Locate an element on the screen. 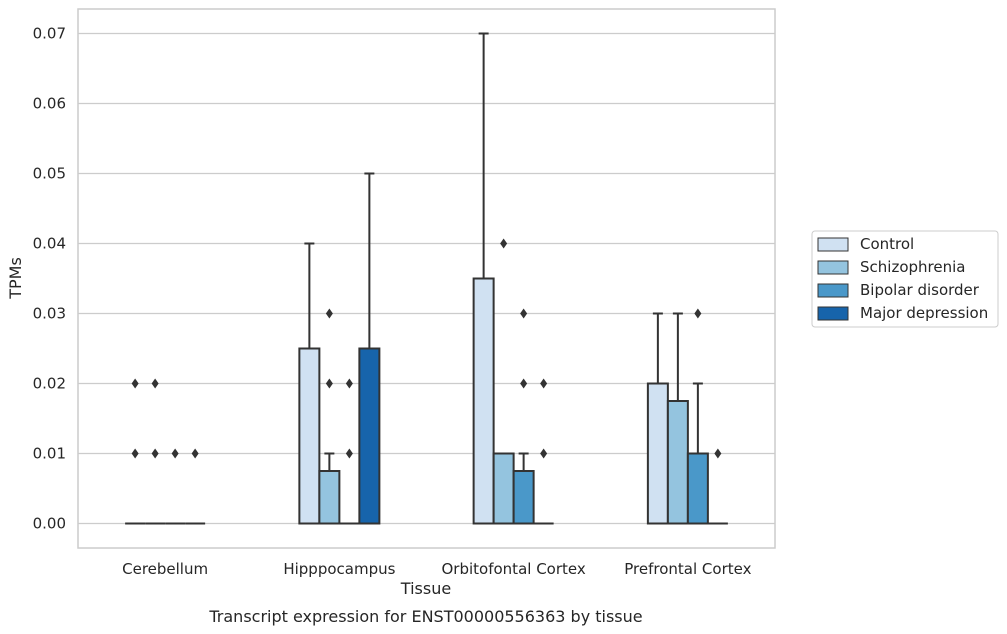 The image size is (1007, 634). legend-entry: Control is located at coordinates (887, 244).